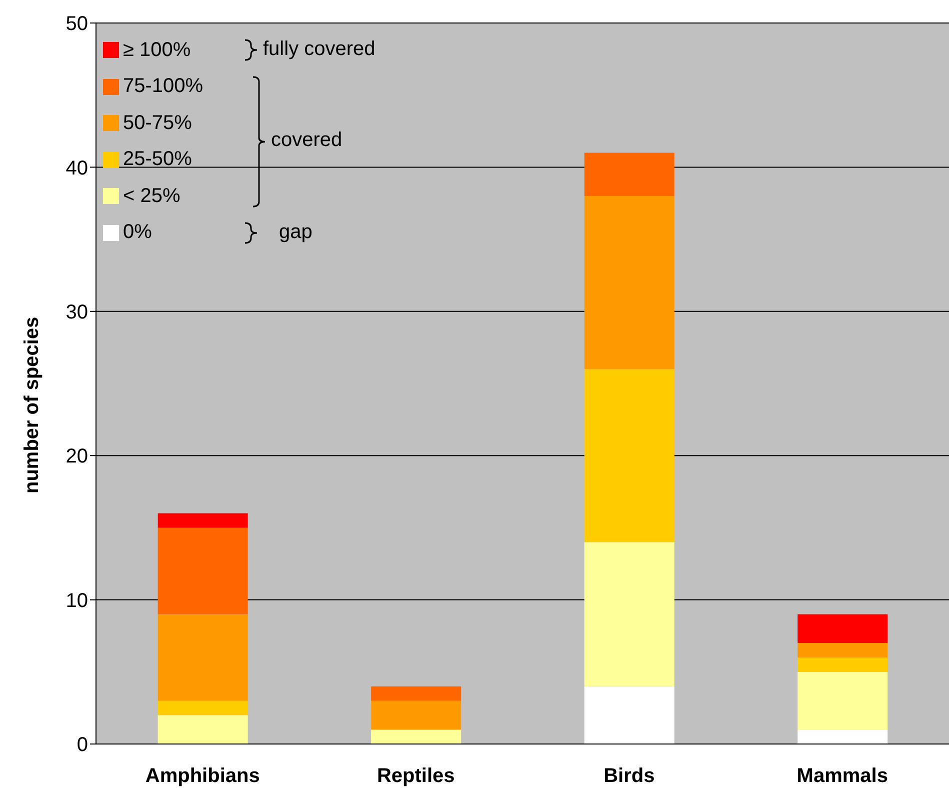  What do you see at coordinates (32, 405) in the screenshot?
I see `y-axis-title: number of species` at bounding box center [32, 405].